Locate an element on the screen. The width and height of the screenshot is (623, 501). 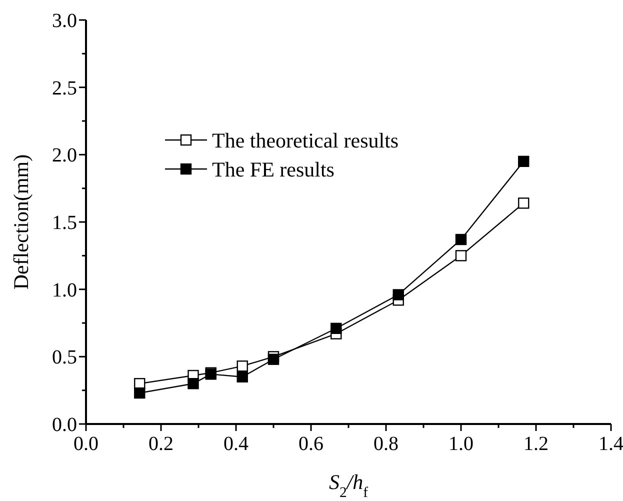
x-tick-label: 1.0 is located at coordinates (461, 444).